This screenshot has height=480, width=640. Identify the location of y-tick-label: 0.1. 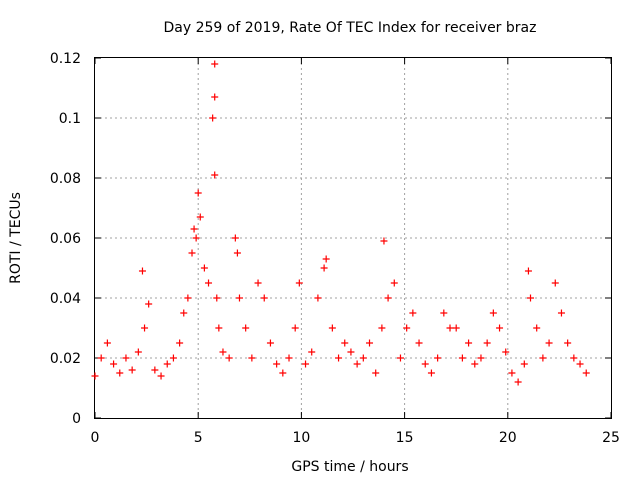
(70, 119).